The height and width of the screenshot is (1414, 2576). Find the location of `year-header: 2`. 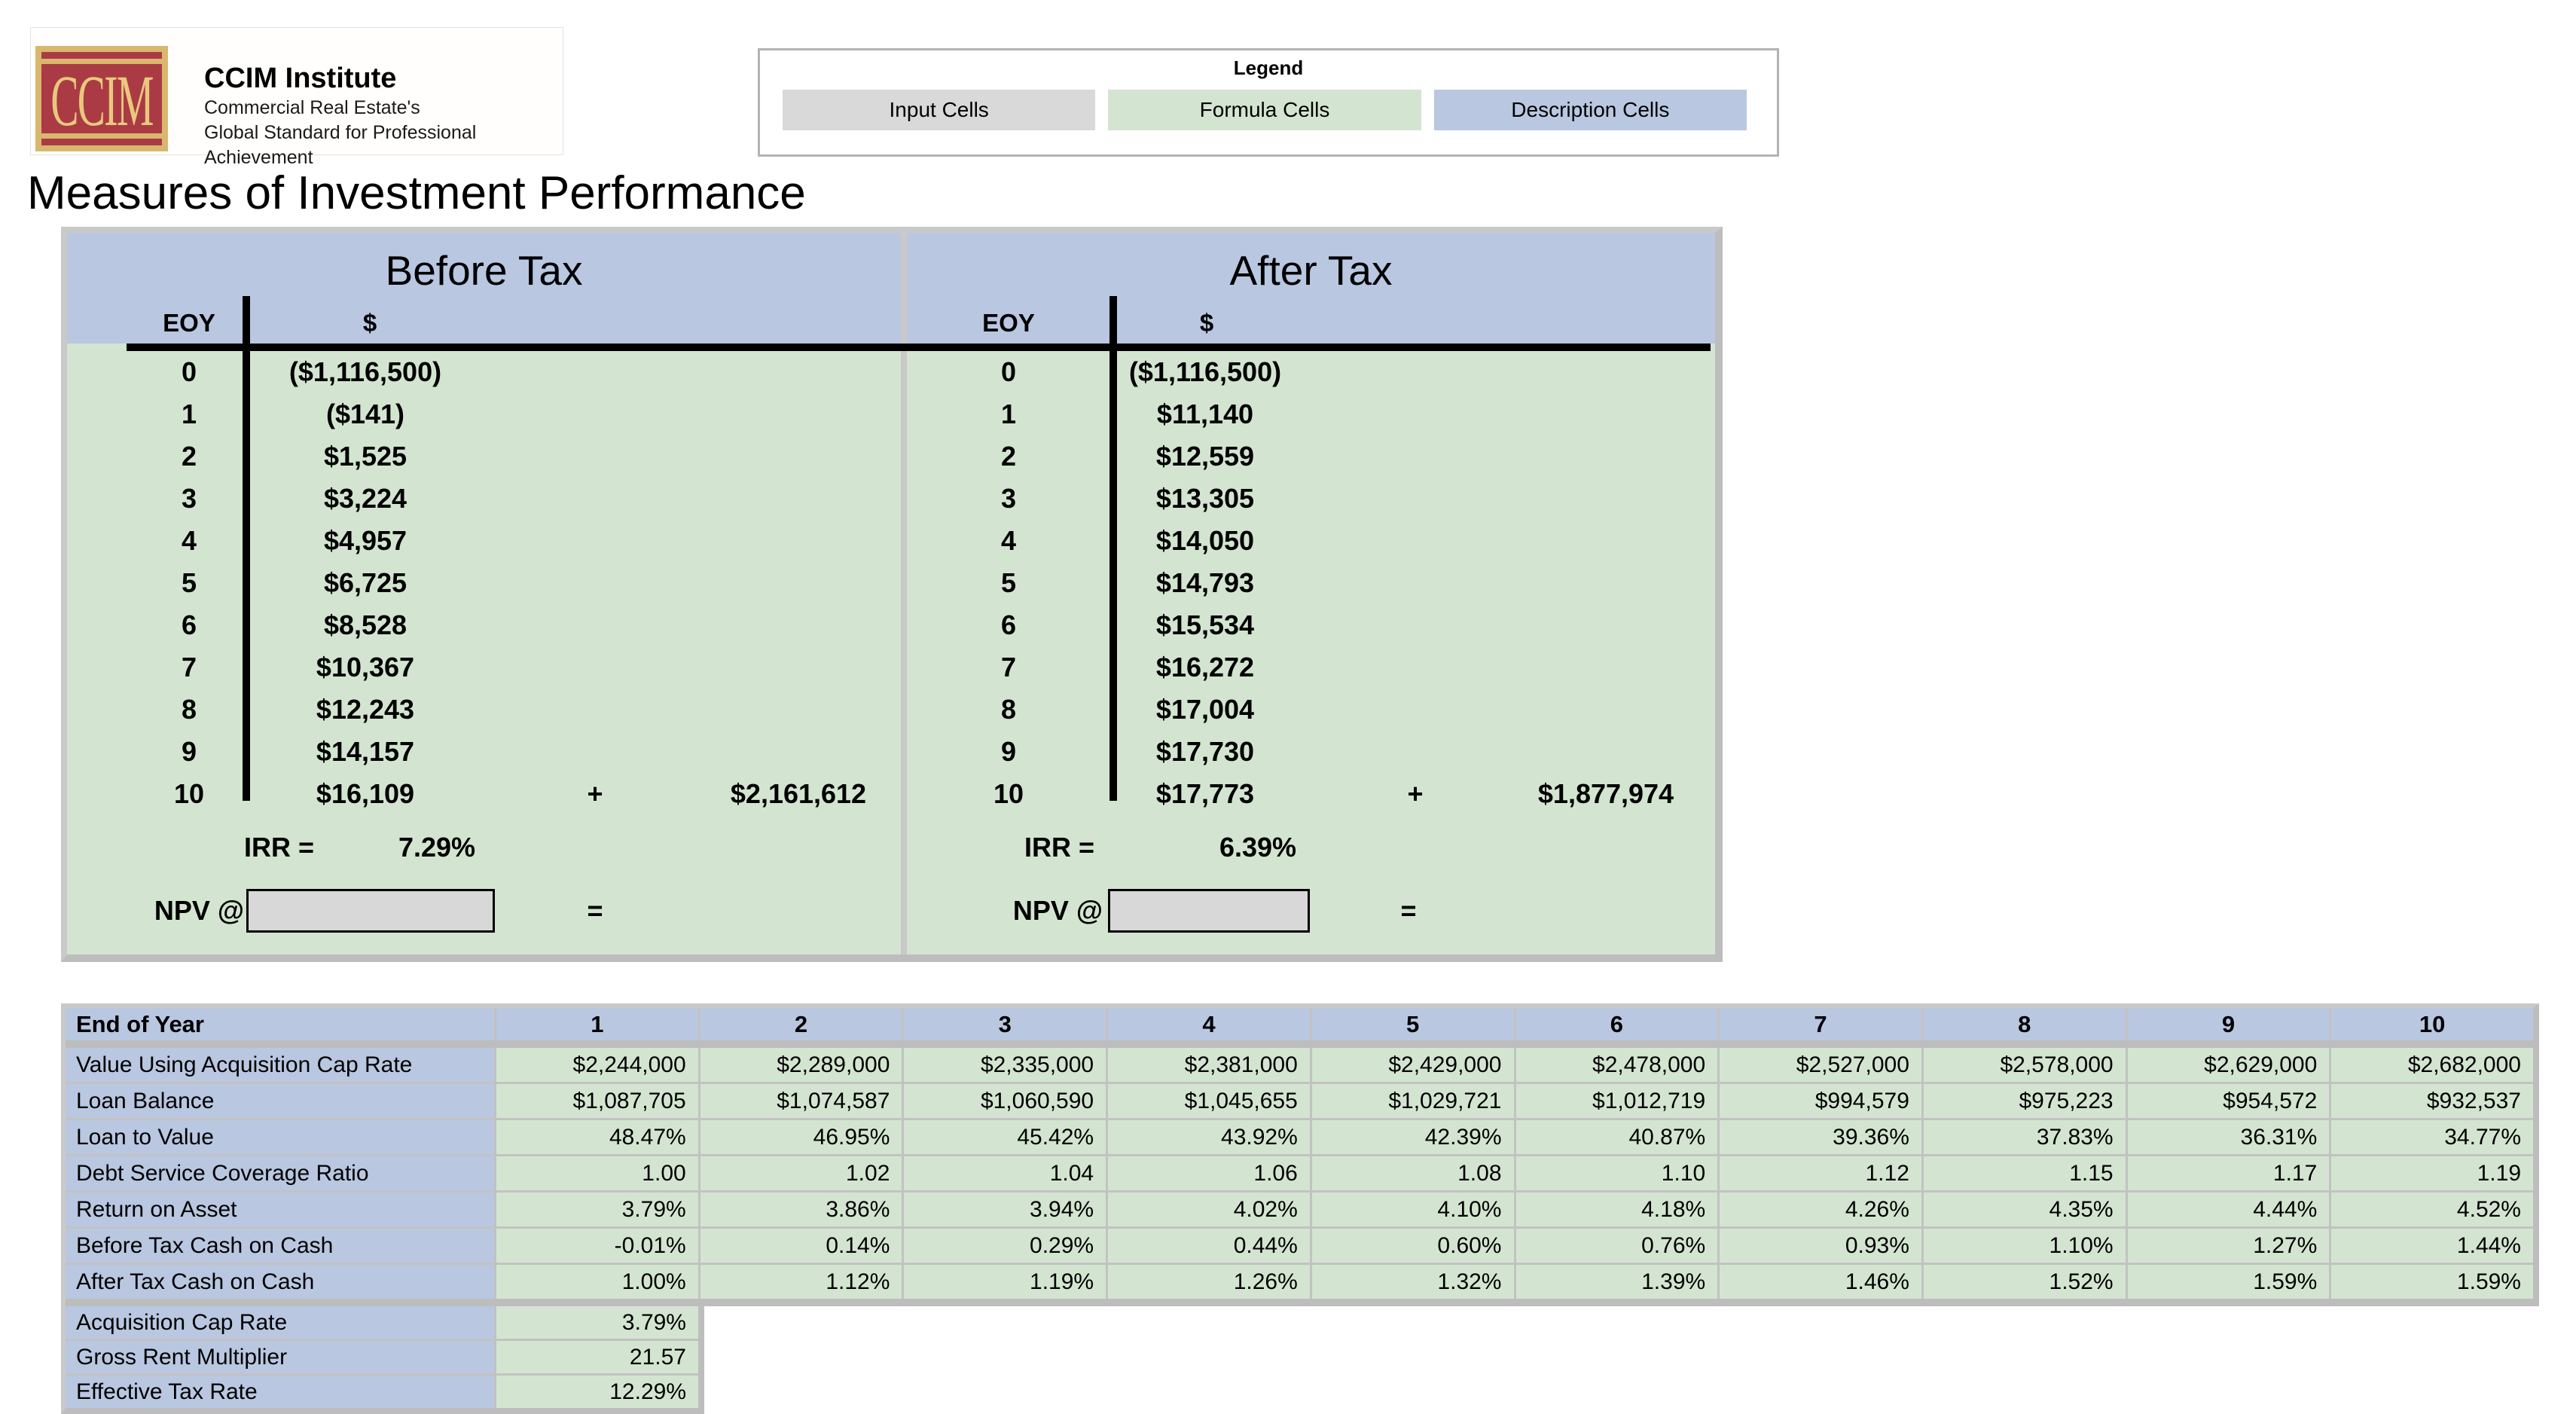

year-header: 2 is located at coordinates (801, 1024).